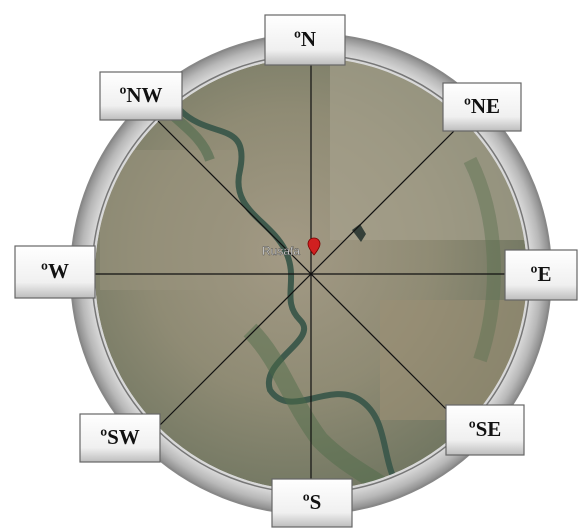  I want to click on direction-label: ºN, so click(305, 39).